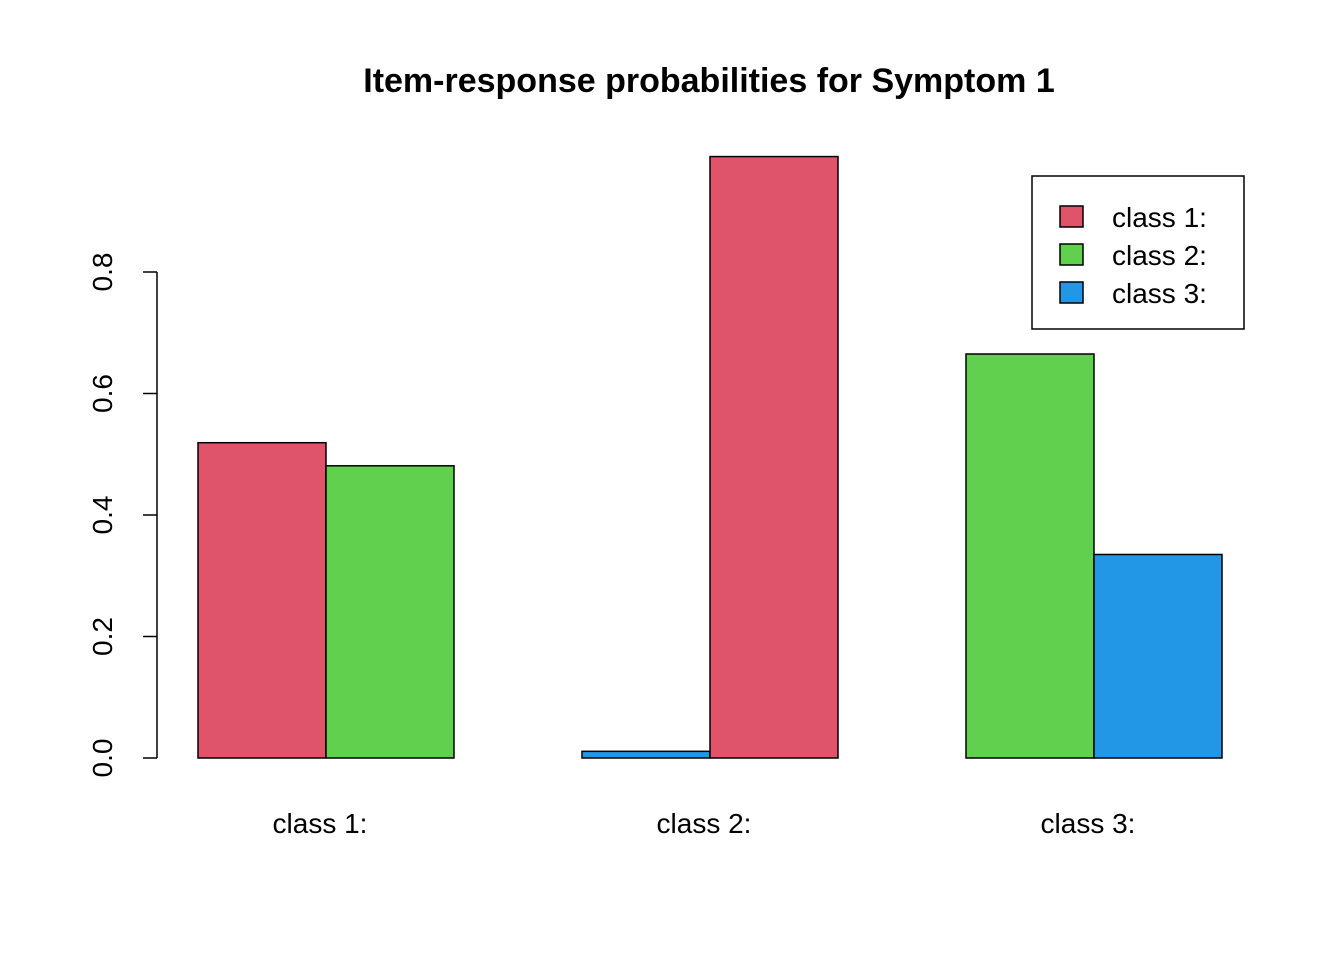 This screenshot has width=1344, height=960. I want to click on x-tick-label: class 2:, so click(704, 823).